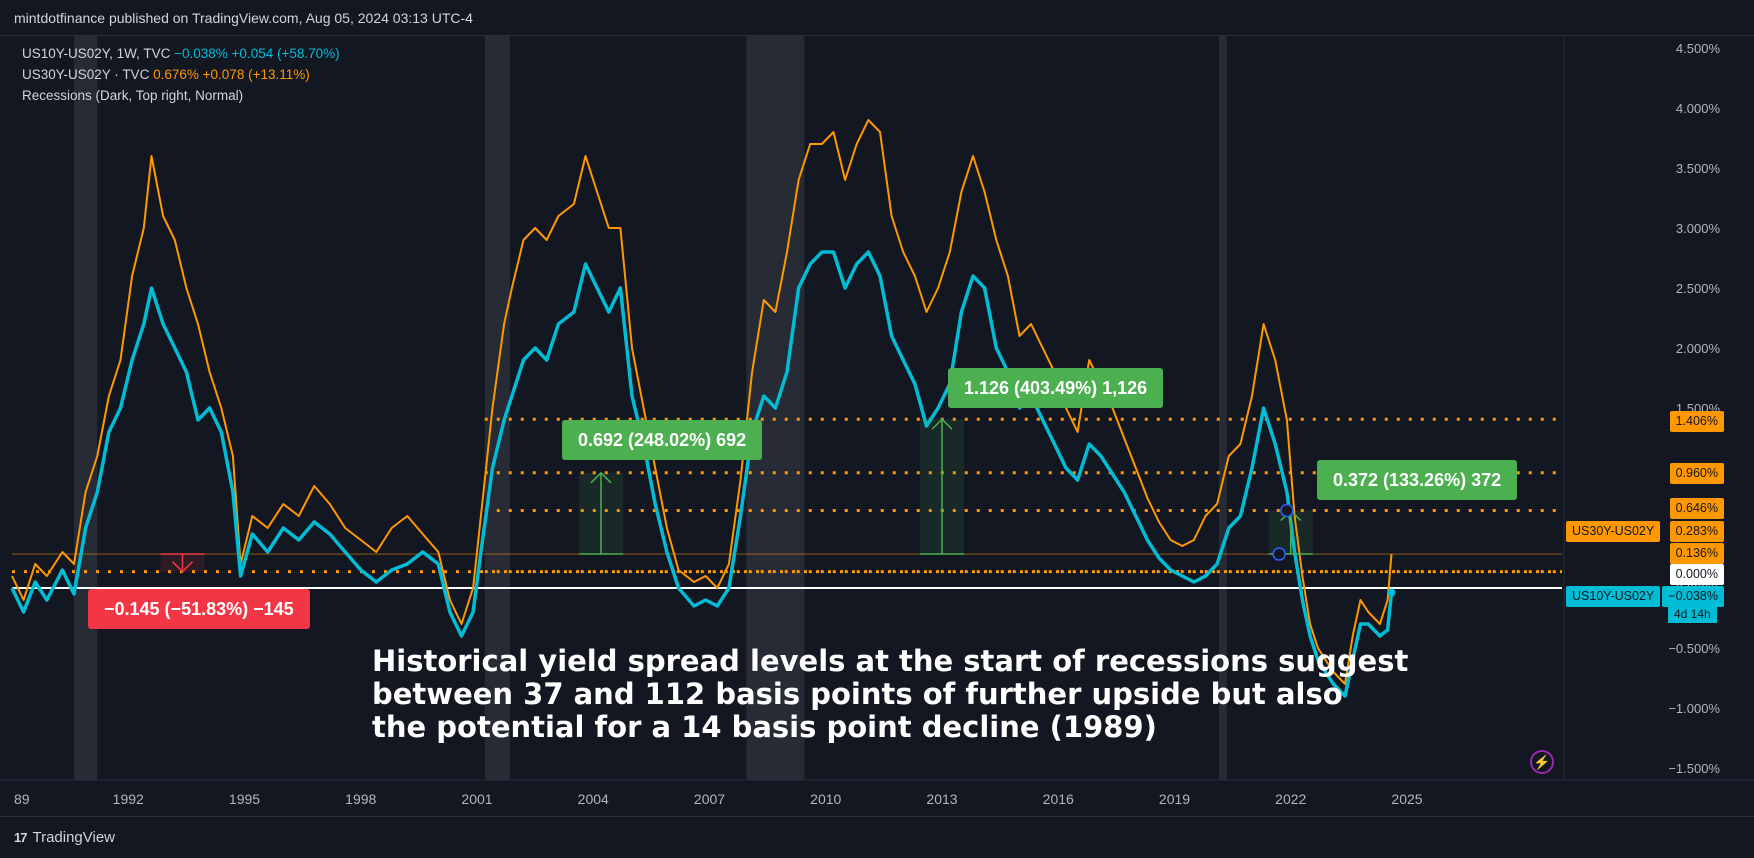  I want to click on y-tick-label: −1.500%, so click(1694, 768).